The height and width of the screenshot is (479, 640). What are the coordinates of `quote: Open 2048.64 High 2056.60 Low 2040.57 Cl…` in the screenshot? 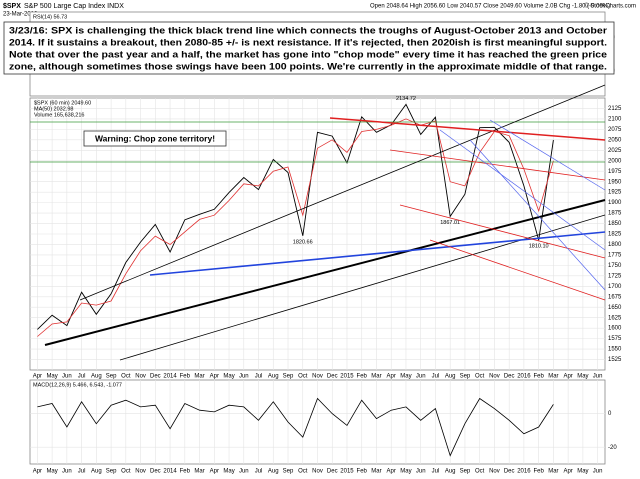 It's located at (490, 7).